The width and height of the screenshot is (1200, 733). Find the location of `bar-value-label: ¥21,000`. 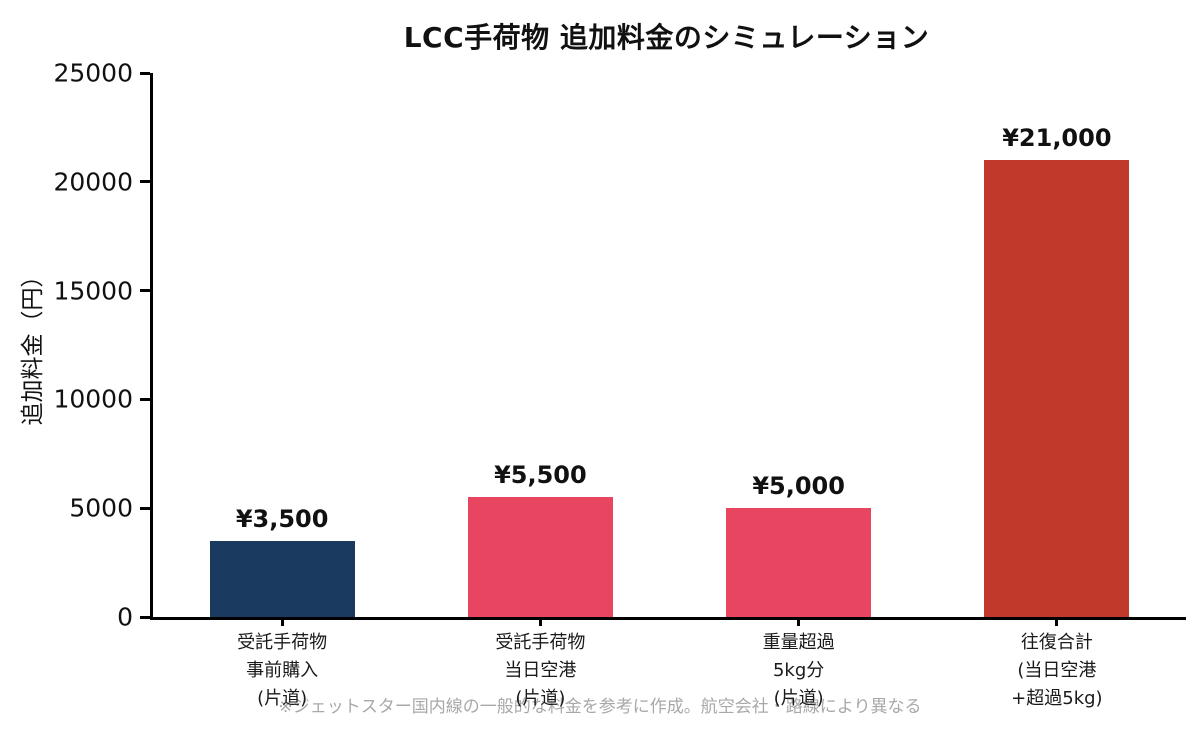

bar-value-label: ¥21,000 is located at coordinates (1057, 138).